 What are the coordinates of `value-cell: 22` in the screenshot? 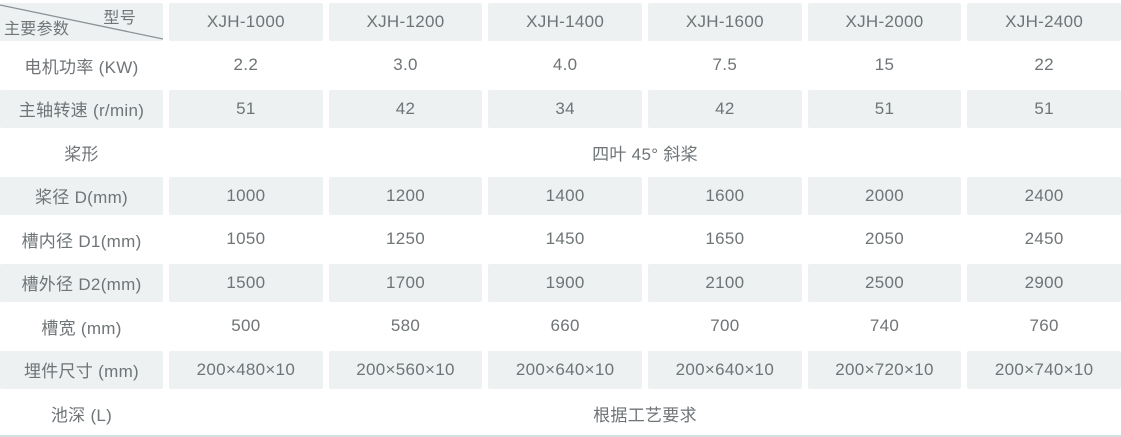 It's located at (1044, 65).